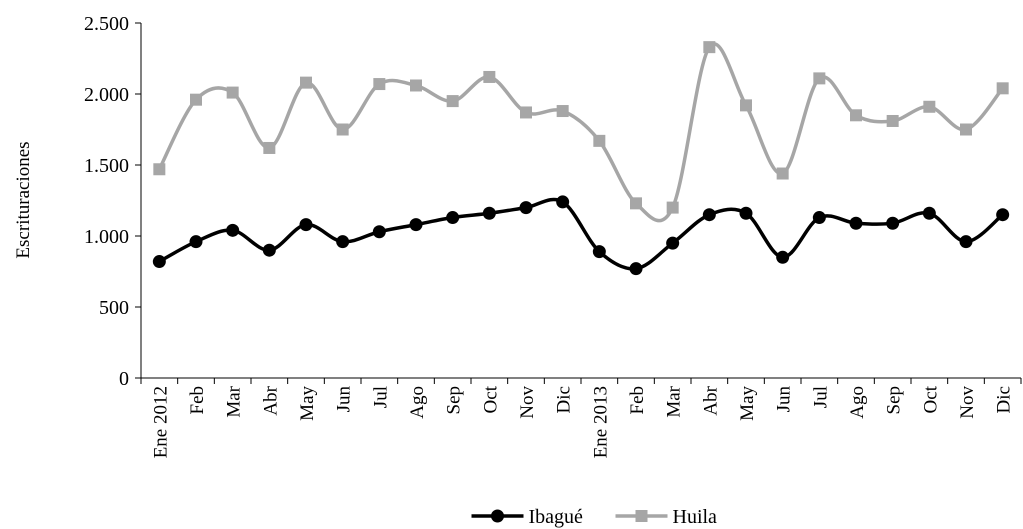 Image resolution: width=1023 pixels, height=529 pixels. Describe the element at coordinates (124, 379) in the screenshot. I see `y-tick-label: 0` at that location.